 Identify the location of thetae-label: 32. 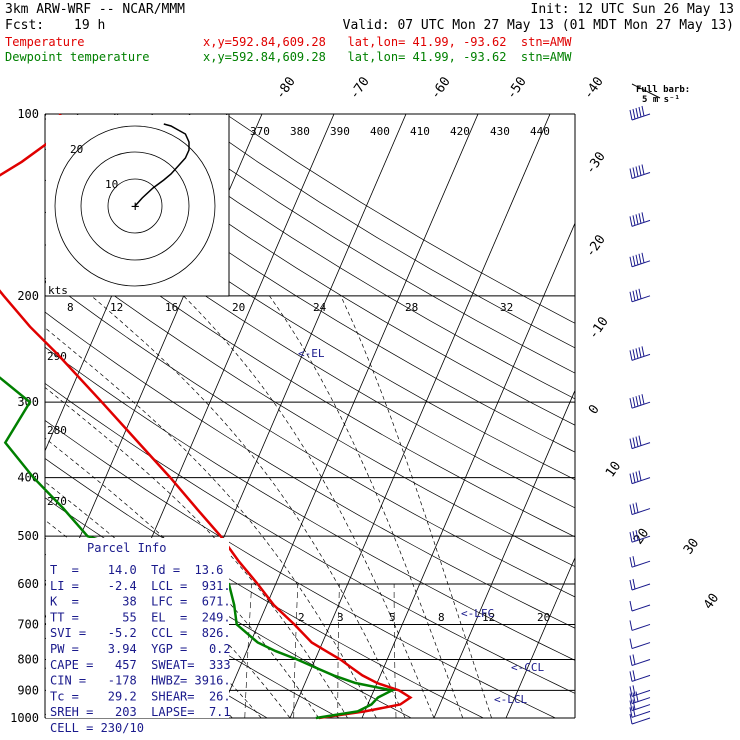
(506, 307).